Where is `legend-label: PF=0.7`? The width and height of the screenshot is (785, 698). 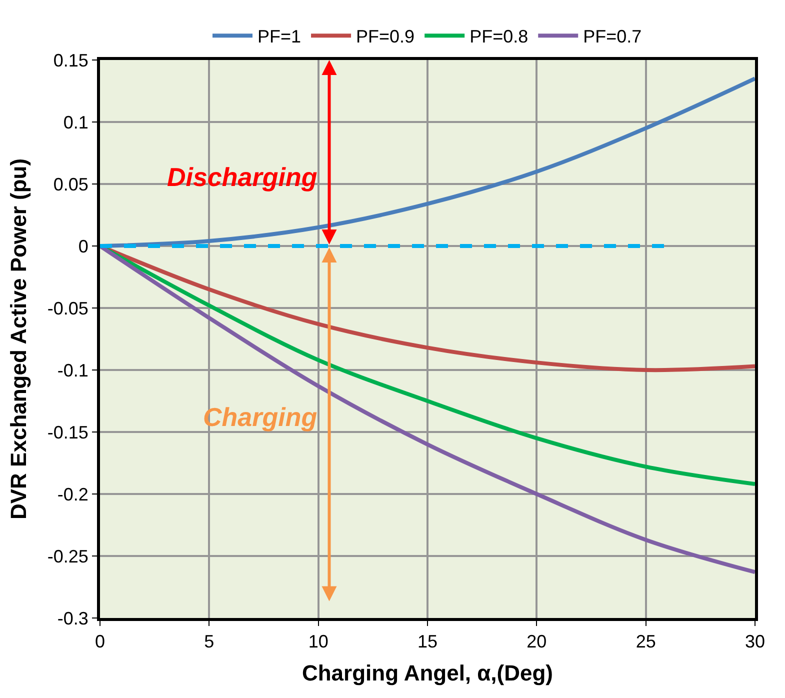 legend-label: PF=0.7 is located at coordinates (612, 36).